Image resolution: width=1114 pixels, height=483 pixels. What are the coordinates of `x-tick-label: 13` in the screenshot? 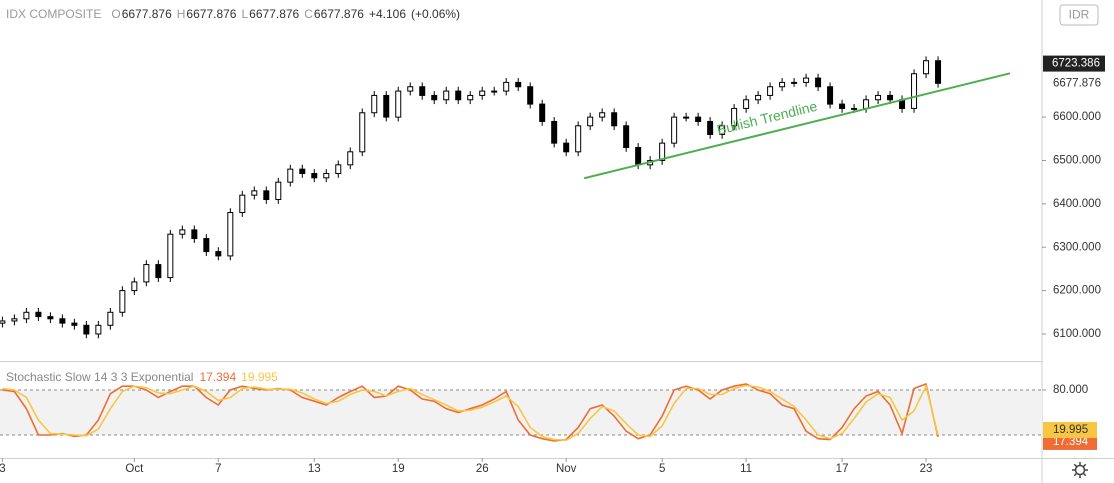 It's located at (314, 469).